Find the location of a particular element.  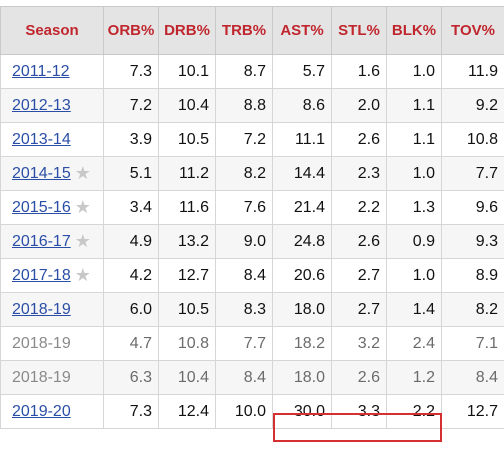

tov-pct-cell: 11.9 is located at coordinates (472, 71).